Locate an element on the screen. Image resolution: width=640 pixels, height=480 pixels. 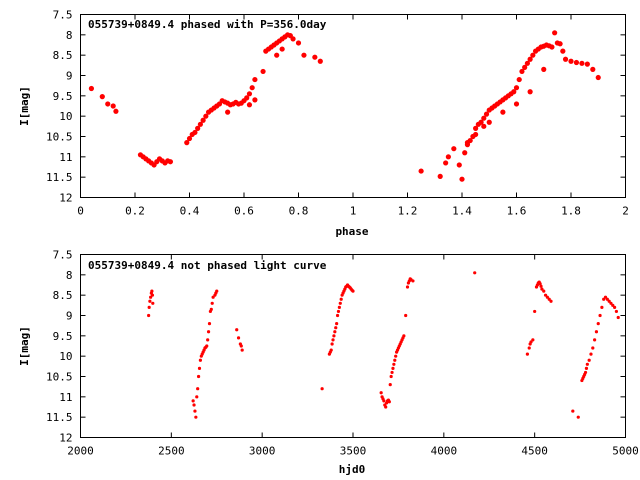
unphased-y-tick-label: 10.5 is located at coordinates (59, 377).